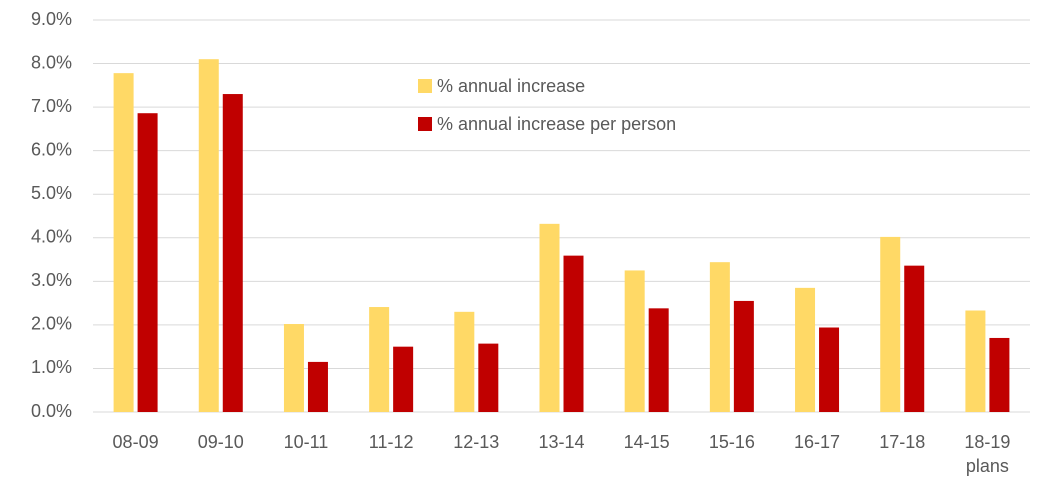 The image size is (1040, 485). Describe the element at coordinates (556, 124) in the screenshot. I see `legend-label: % annual increase per person` at that location.